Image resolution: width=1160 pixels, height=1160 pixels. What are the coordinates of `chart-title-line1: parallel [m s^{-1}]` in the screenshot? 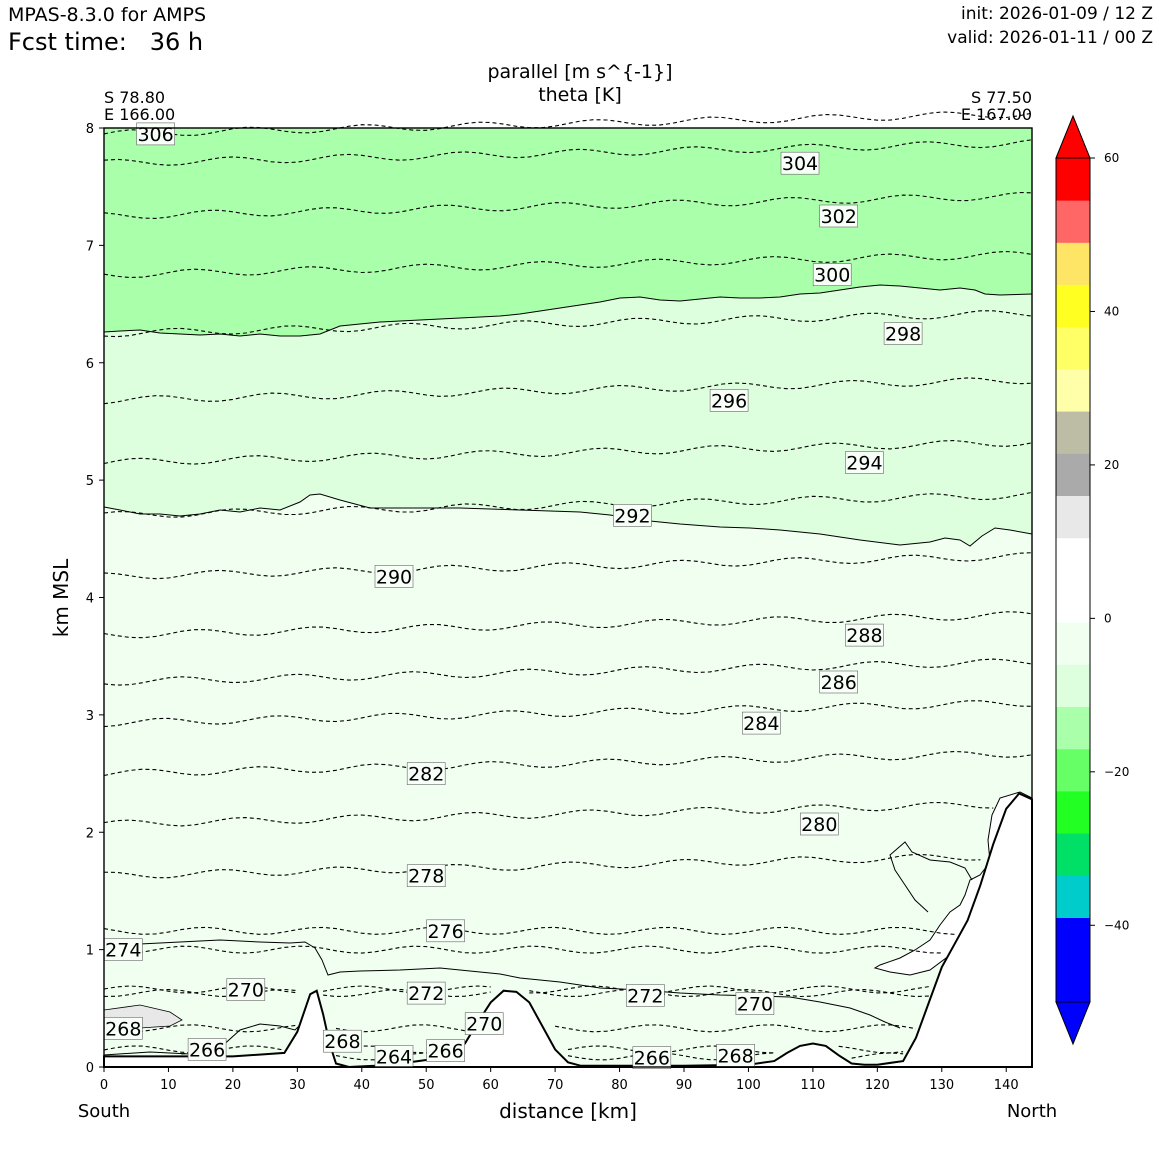 It's located at (579, 72).